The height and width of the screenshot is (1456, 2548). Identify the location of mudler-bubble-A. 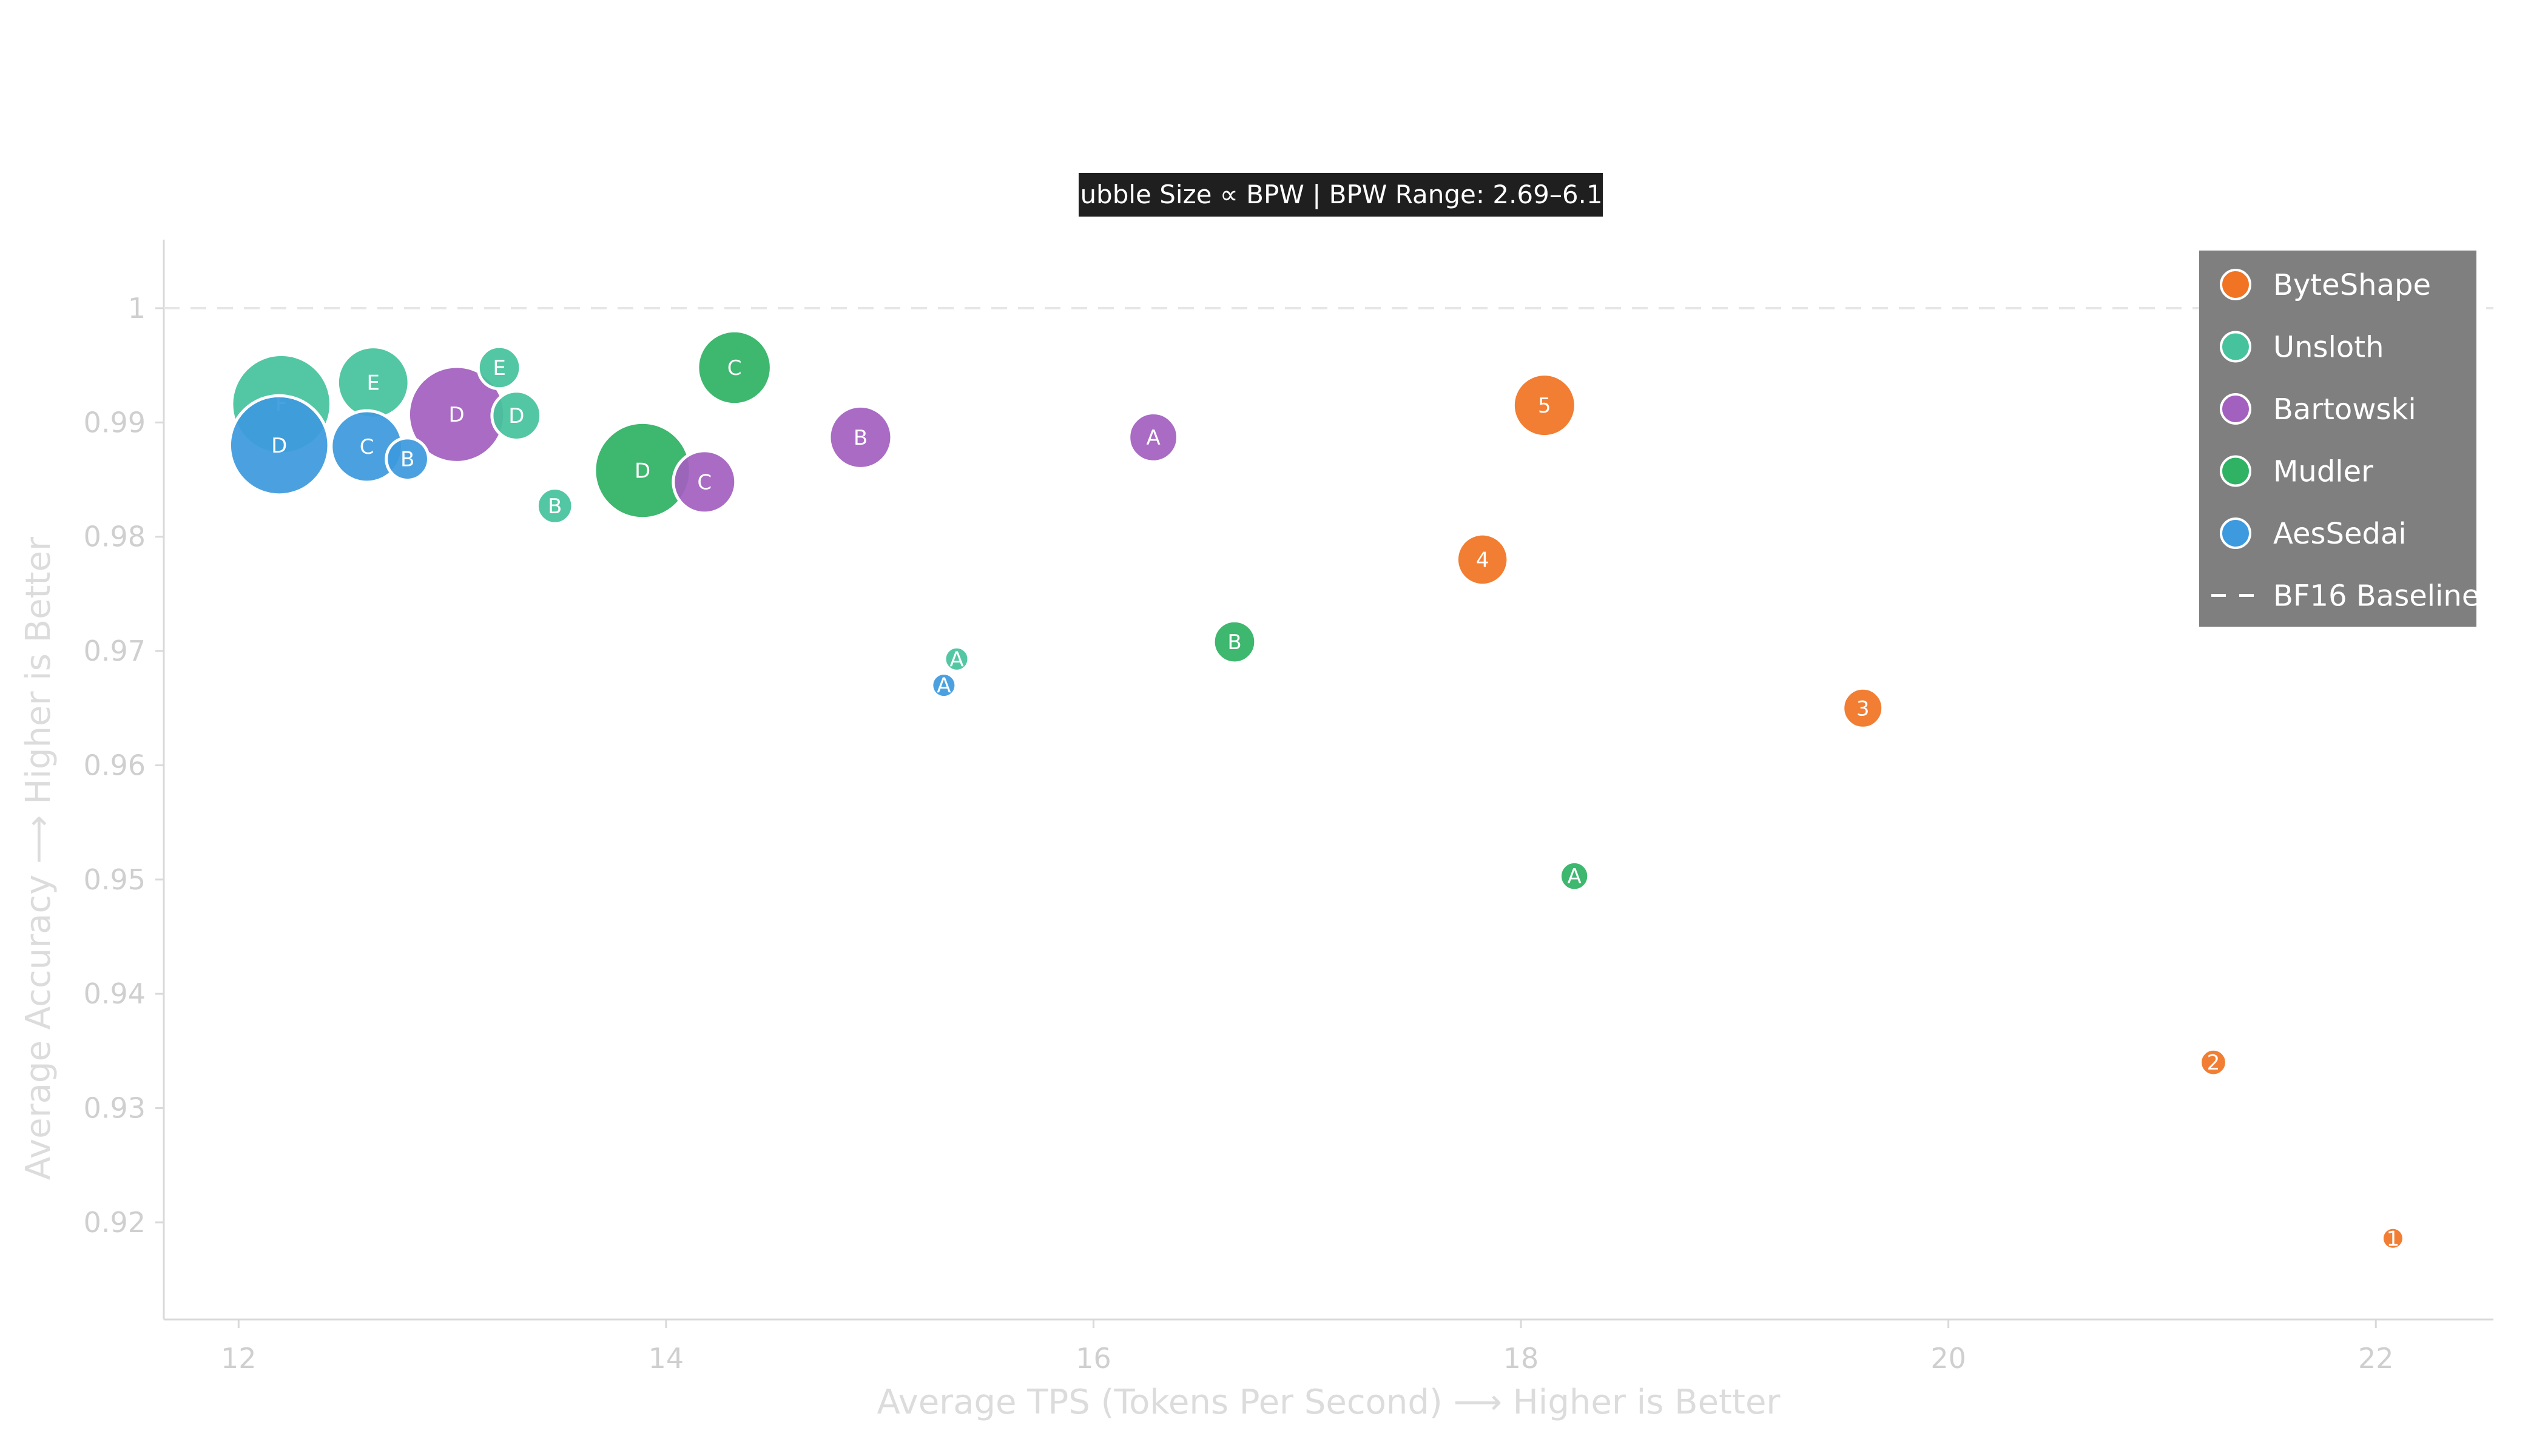
(1574, 876).